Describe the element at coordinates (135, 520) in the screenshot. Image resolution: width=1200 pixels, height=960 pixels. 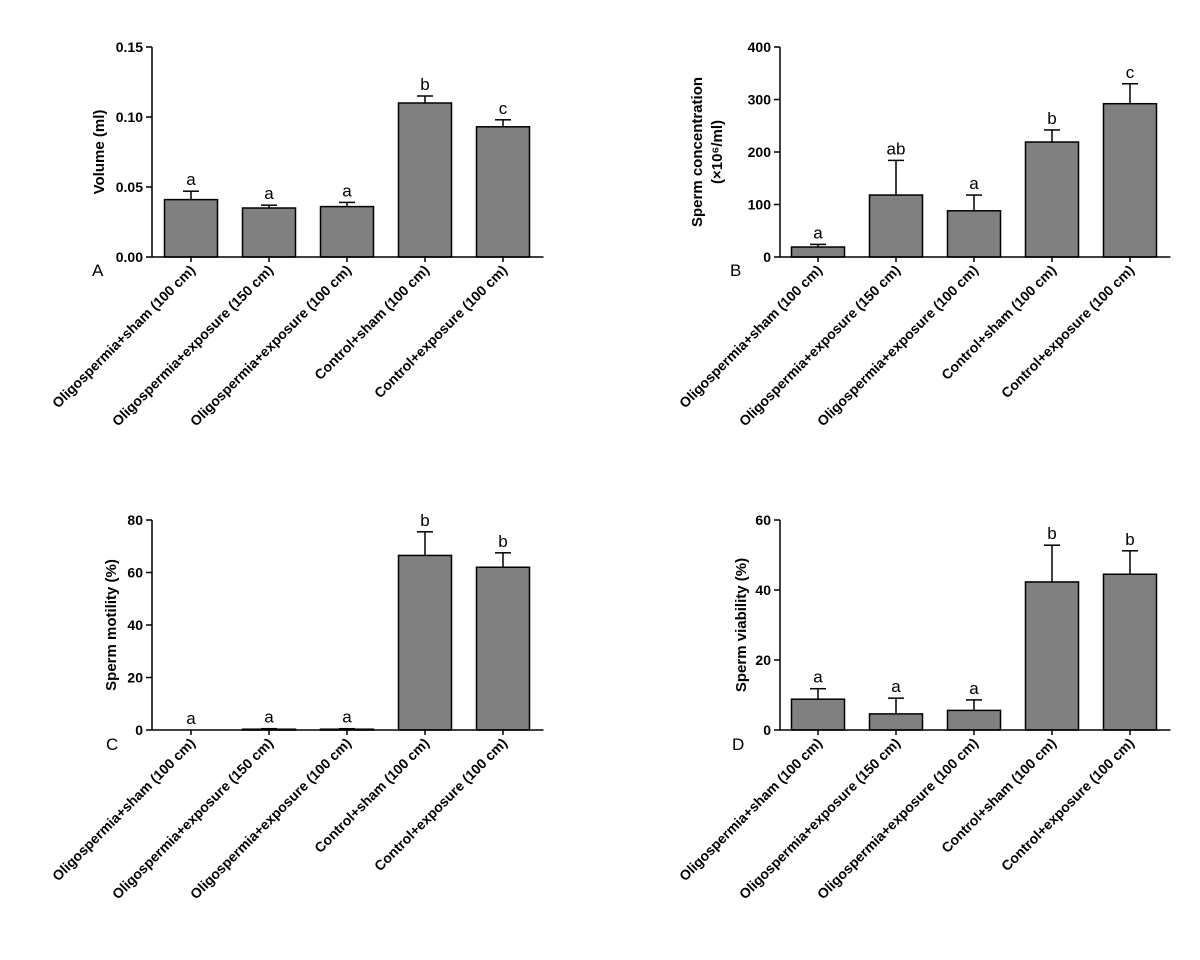
I see `y-tick-label: 80` at that location.